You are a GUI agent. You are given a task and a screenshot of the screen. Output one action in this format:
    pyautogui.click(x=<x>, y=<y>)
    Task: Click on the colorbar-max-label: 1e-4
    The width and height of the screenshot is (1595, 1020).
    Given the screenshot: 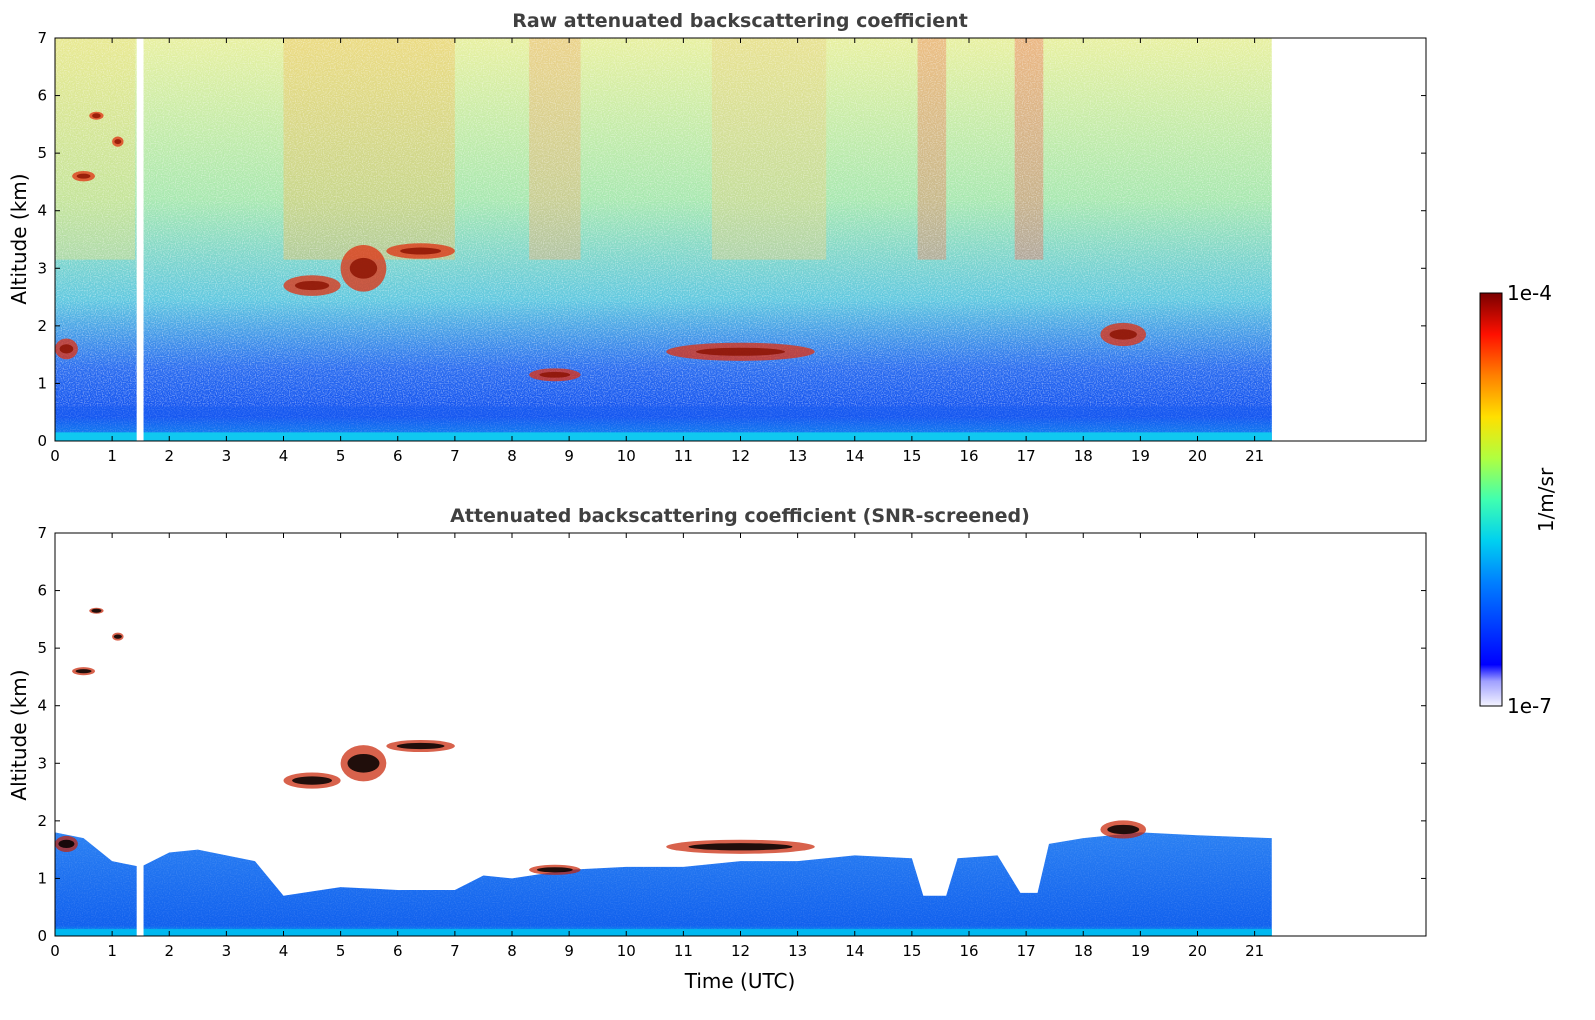 What is the action you would take?
    pyautogui.click(x=1529, y=293)
    